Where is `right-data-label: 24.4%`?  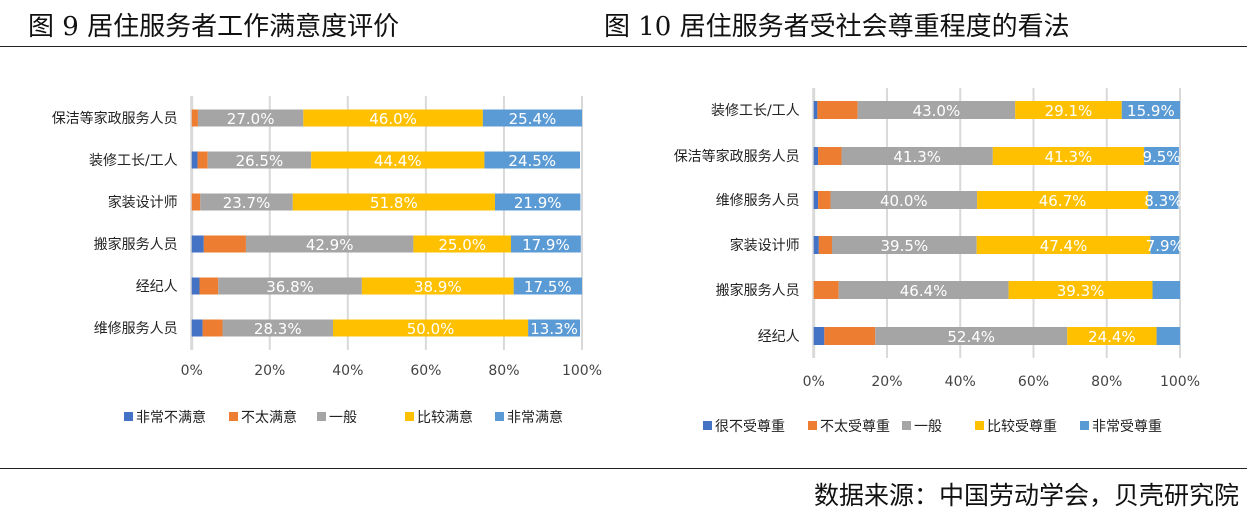 right-data-label: 24.4% is located at coordinates (1112, 337).